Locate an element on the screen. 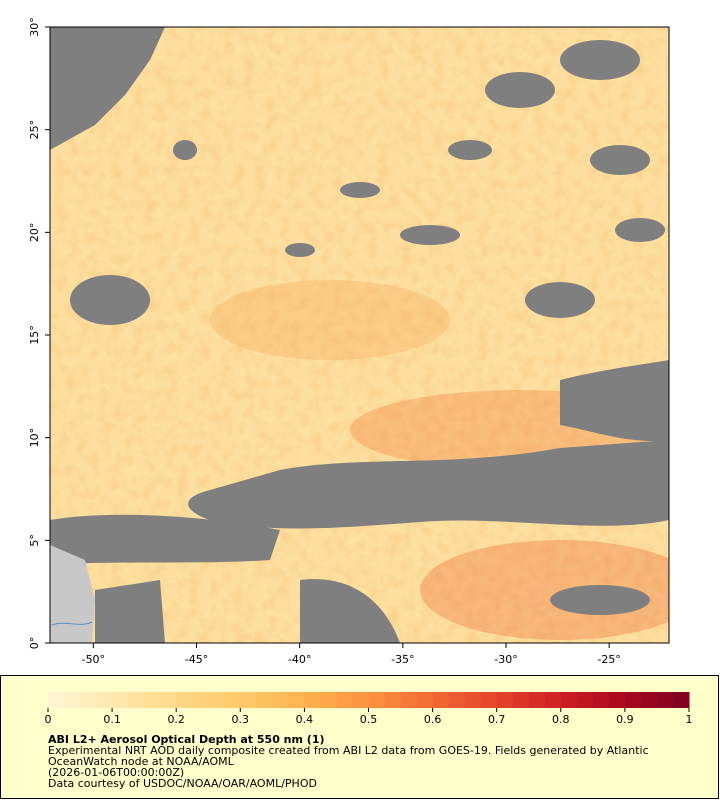 Image resolution: width=720 pixels, height=800 pixels. colorbar-tick-label: 0 is located at coordinates (48, 719).